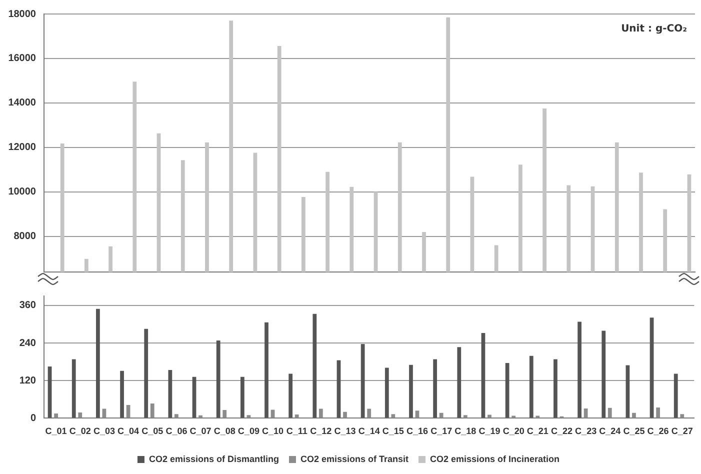  I want to click on y-tick-label: 120, so click(27, 380).